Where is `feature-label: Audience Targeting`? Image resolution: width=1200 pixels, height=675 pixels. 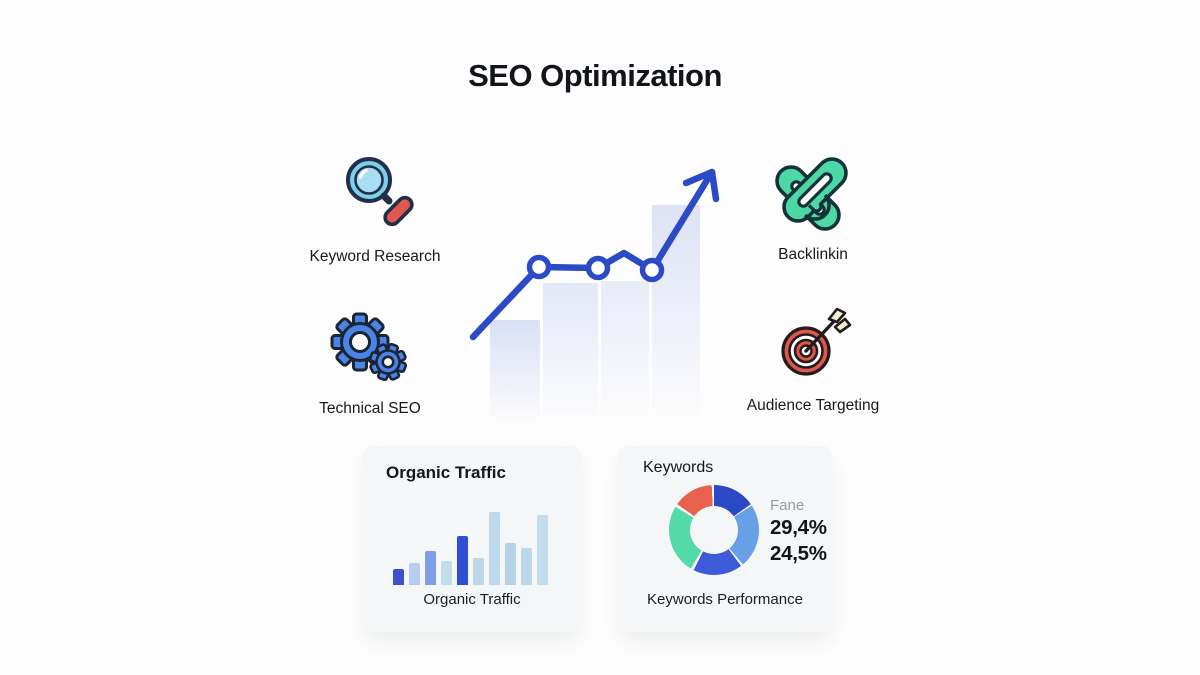 feature-label: Audience Targeting is located at coordinates (813, 405).